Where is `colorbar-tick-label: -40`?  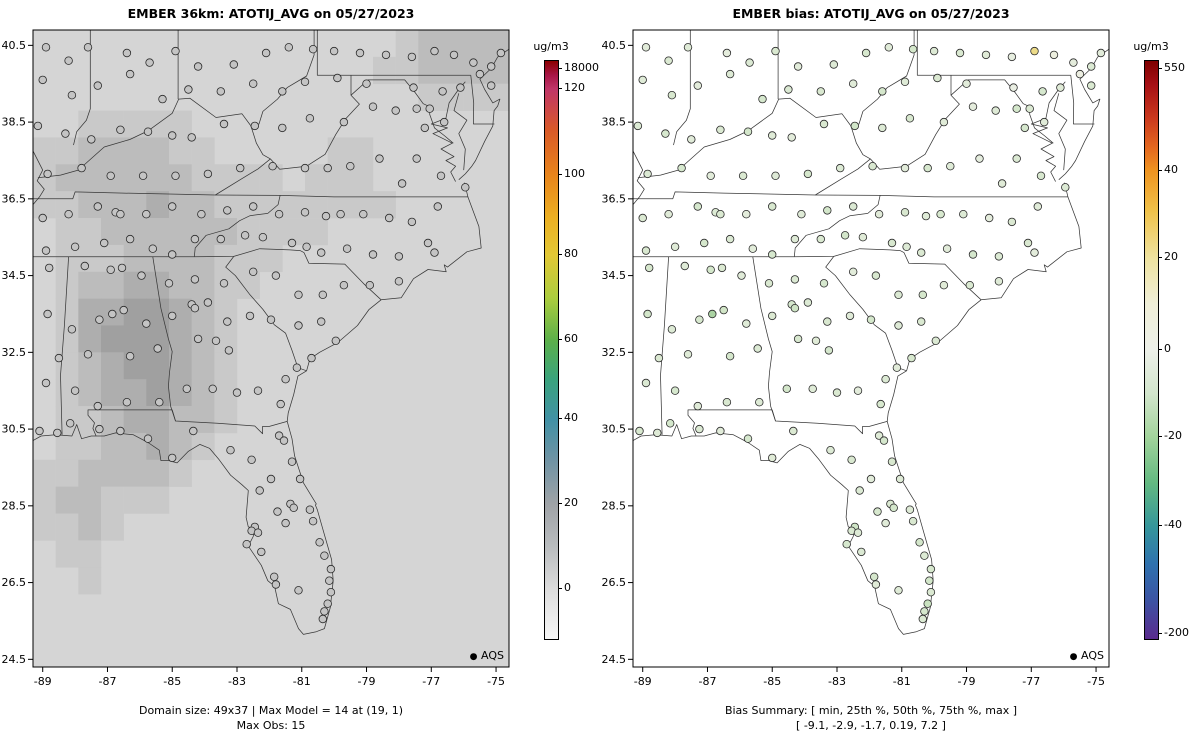 colorbar-tick-label: -40 is located at coordinates (1173, 524).